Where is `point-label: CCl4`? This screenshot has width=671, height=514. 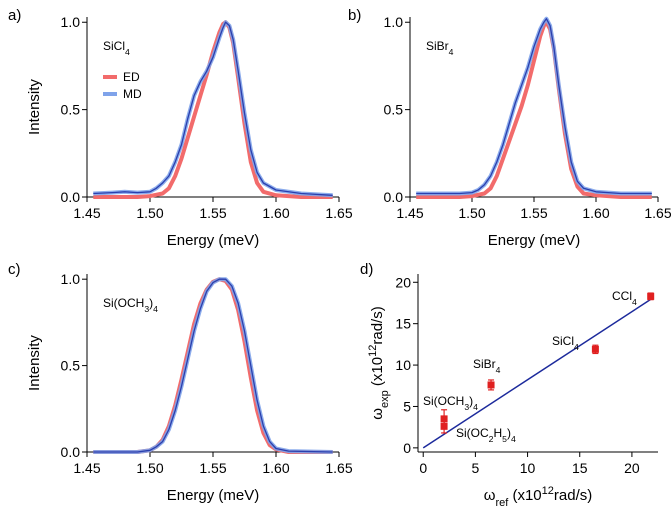 point-label: CCl4 is located at coordinates (624, 298).